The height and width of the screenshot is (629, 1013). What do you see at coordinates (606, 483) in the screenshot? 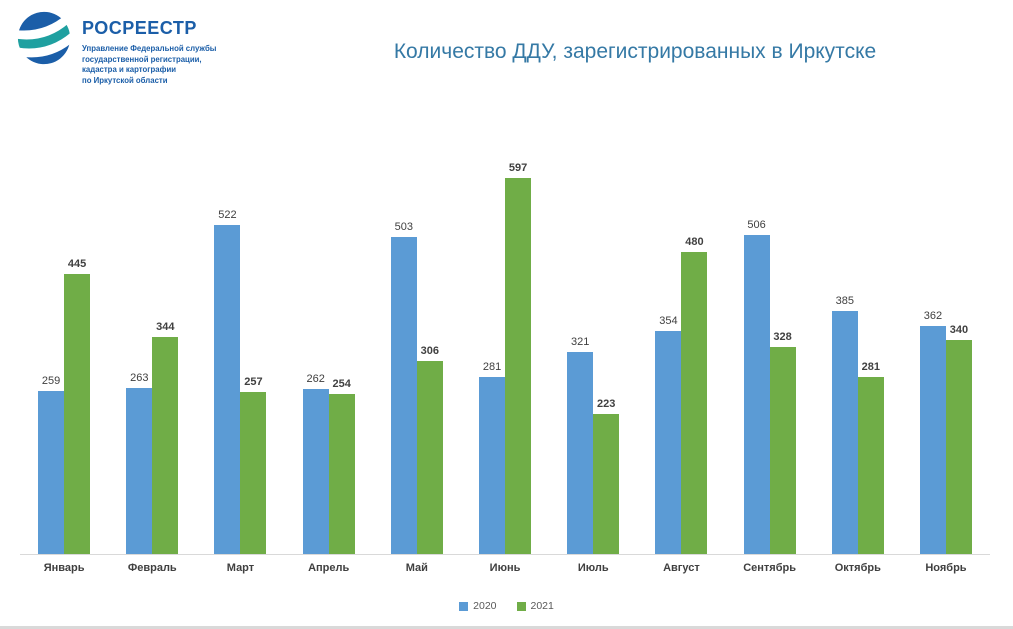
I see `bar-2021-Июль` at bounding box center [606, 483].